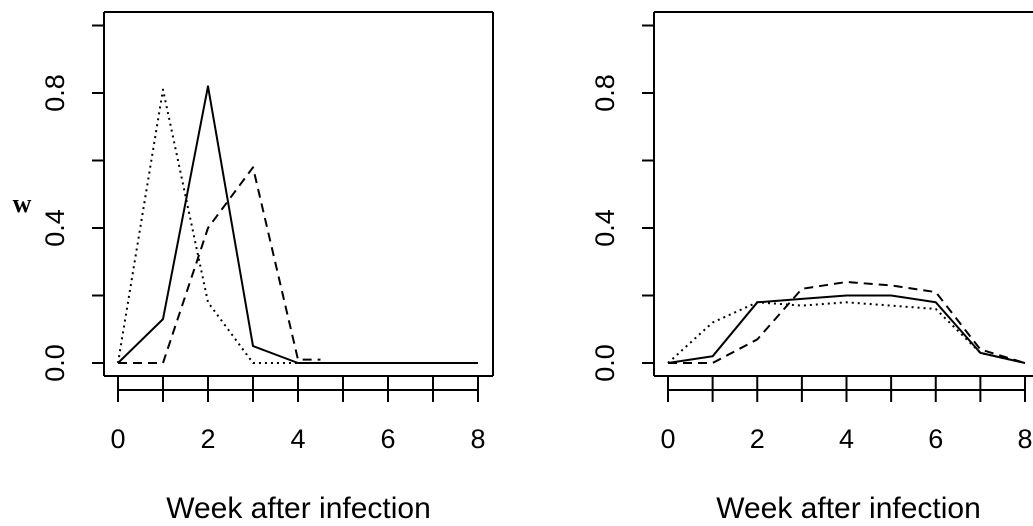  Describe the element at coordinates (22, 203) in the screenshot. I see `y-axis-title: w` at that location.